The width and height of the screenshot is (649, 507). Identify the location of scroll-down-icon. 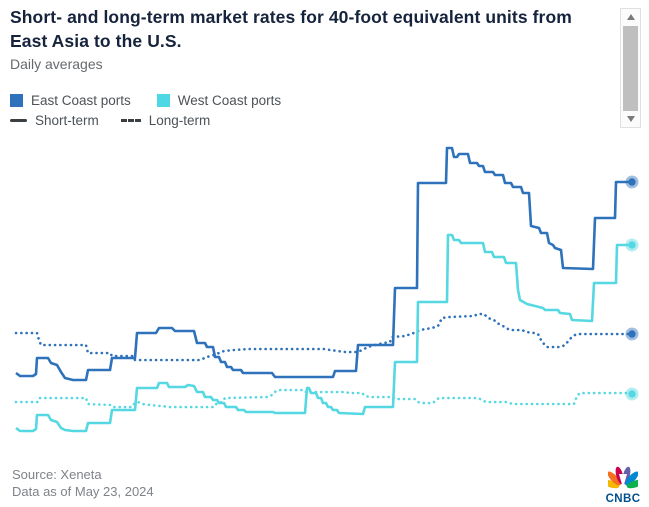
(630, 119).